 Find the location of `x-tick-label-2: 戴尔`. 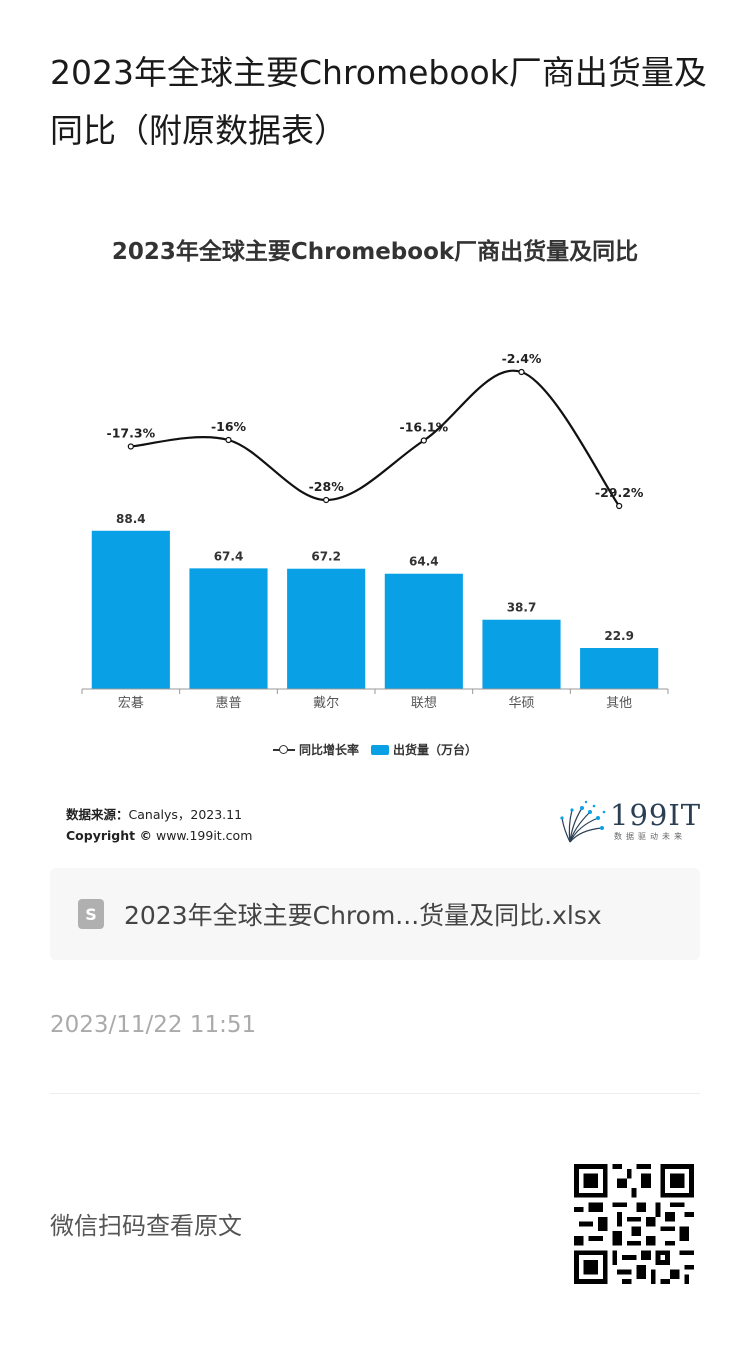

x-tick-label-2: 戴尔 is located at coordinates (326, 703).